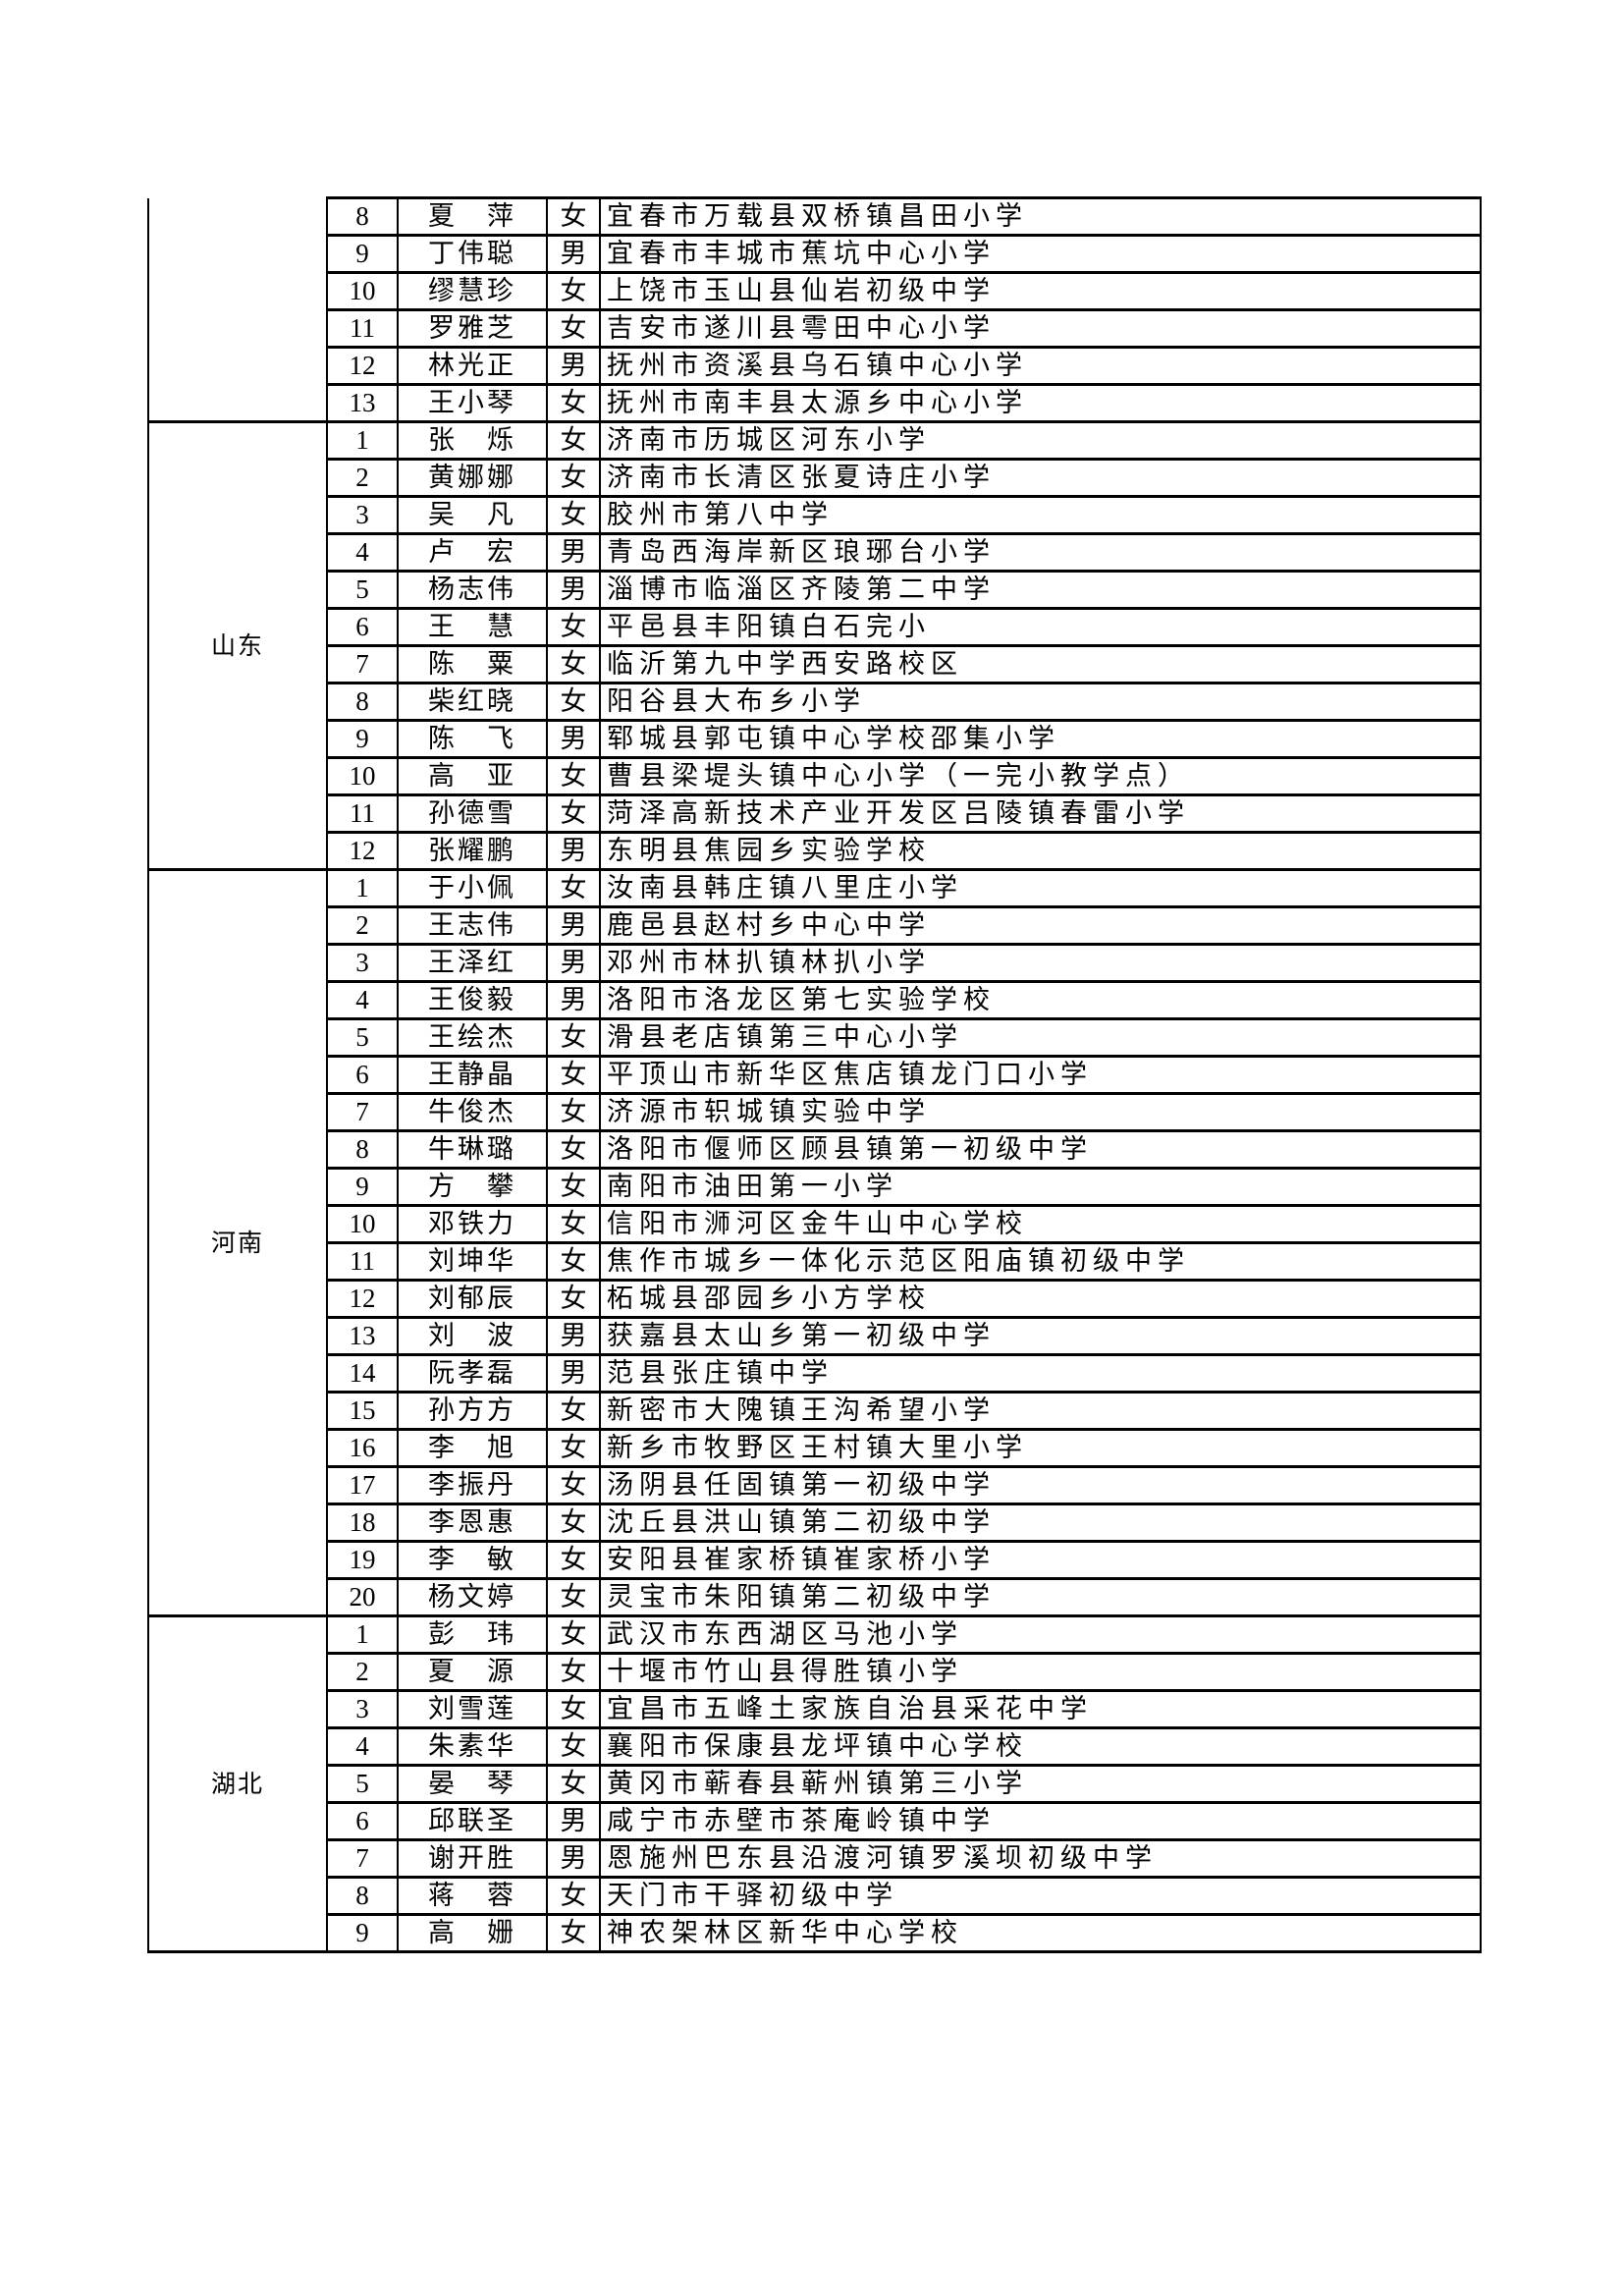 The height and width of the screenshot is (2296, 1623). What do you see at coordinates (472, 813) in the screenshot?
I see `name-cell: 孙德雪` at bounding box center [472, 813].